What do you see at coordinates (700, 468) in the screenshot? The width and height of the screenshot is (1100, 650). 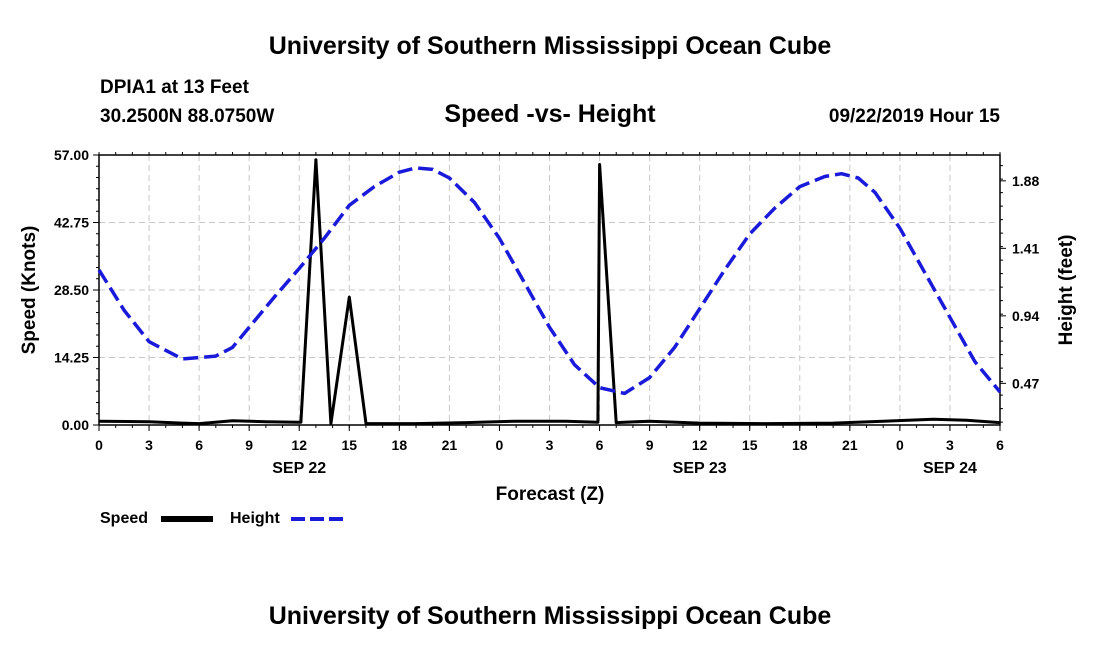 I see `date-label: SEP 23` at bounding box center [700, 468].